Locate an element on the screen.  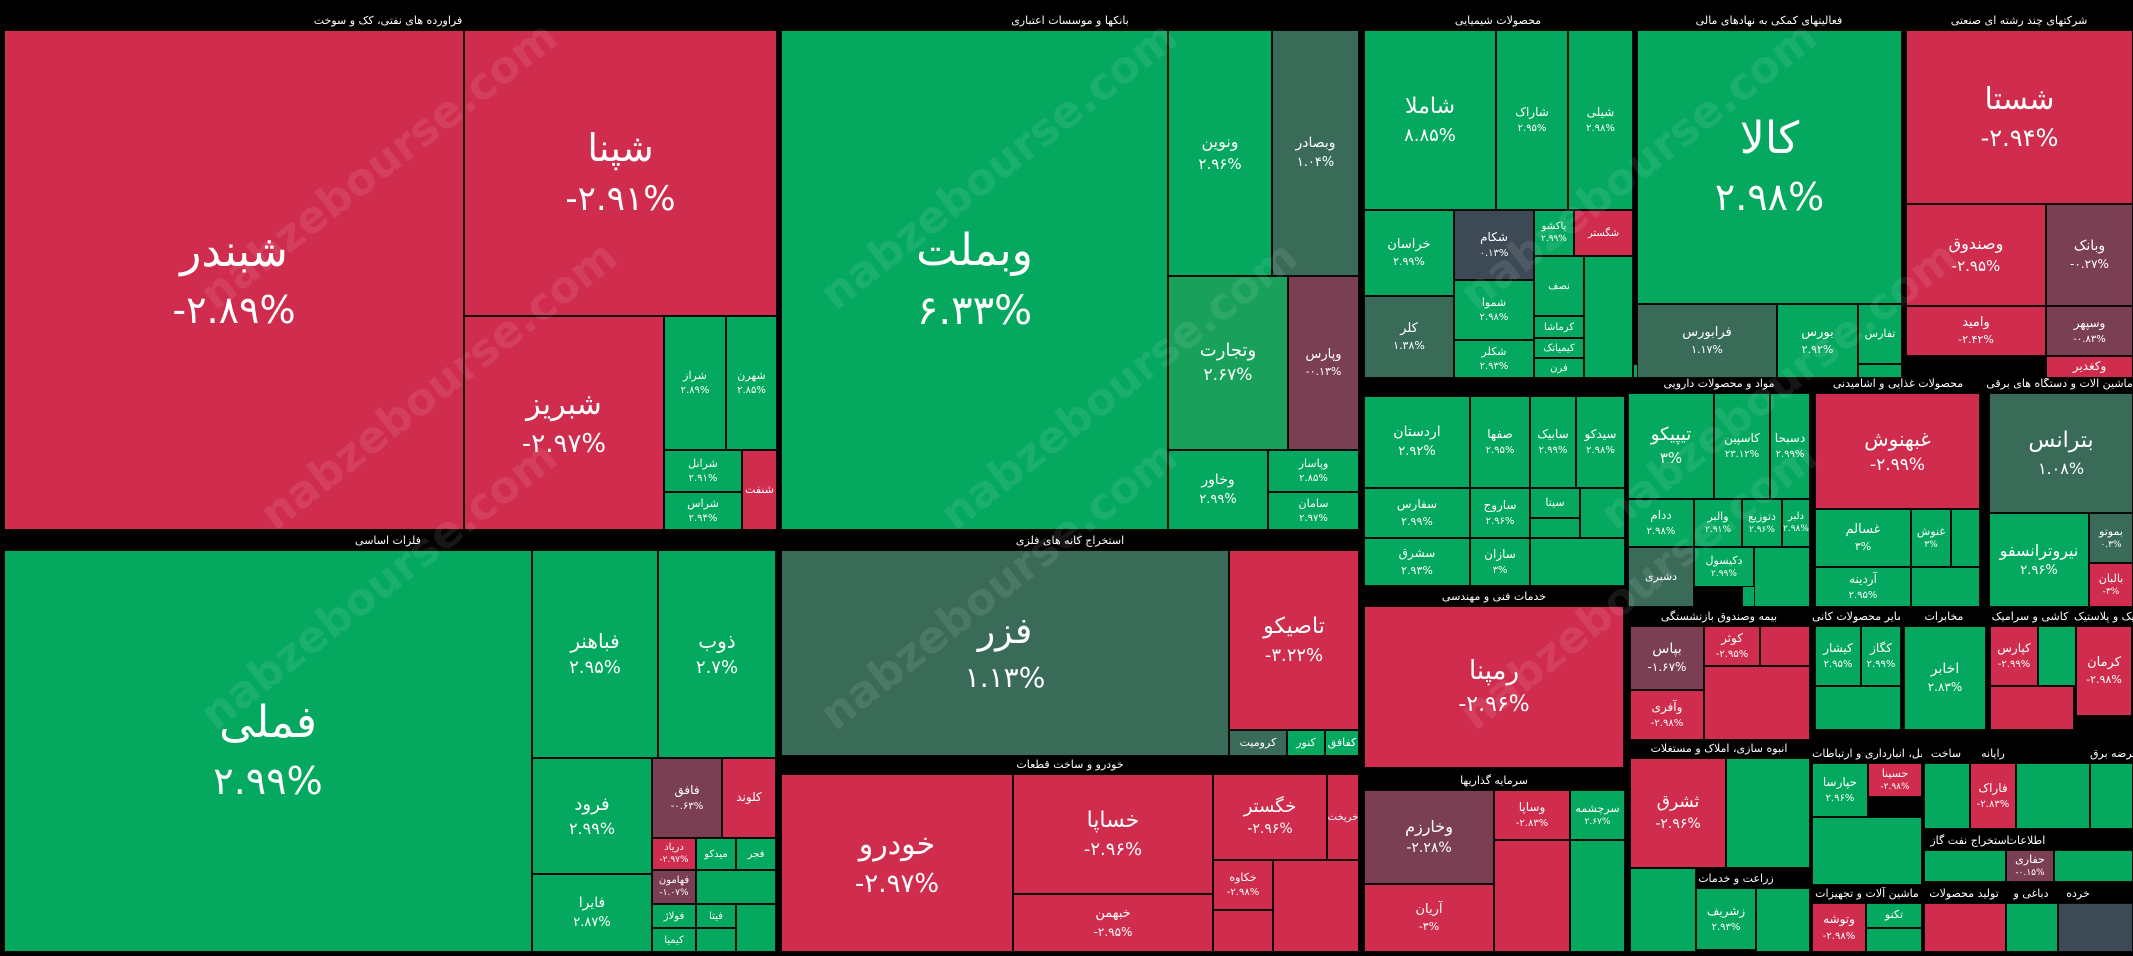
stock-tile-vbsader: وبصادر ۱.۰۴% is located at coordinates (1315, 153).